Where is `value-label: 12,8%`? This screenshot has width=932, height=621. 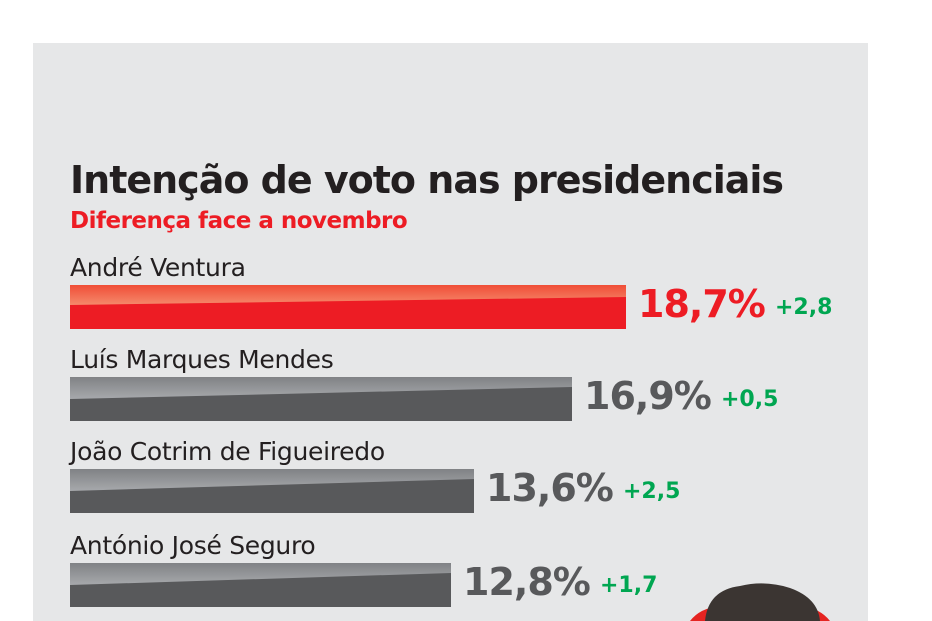
value-label: 12,8% is located at coordinates (527, 582).